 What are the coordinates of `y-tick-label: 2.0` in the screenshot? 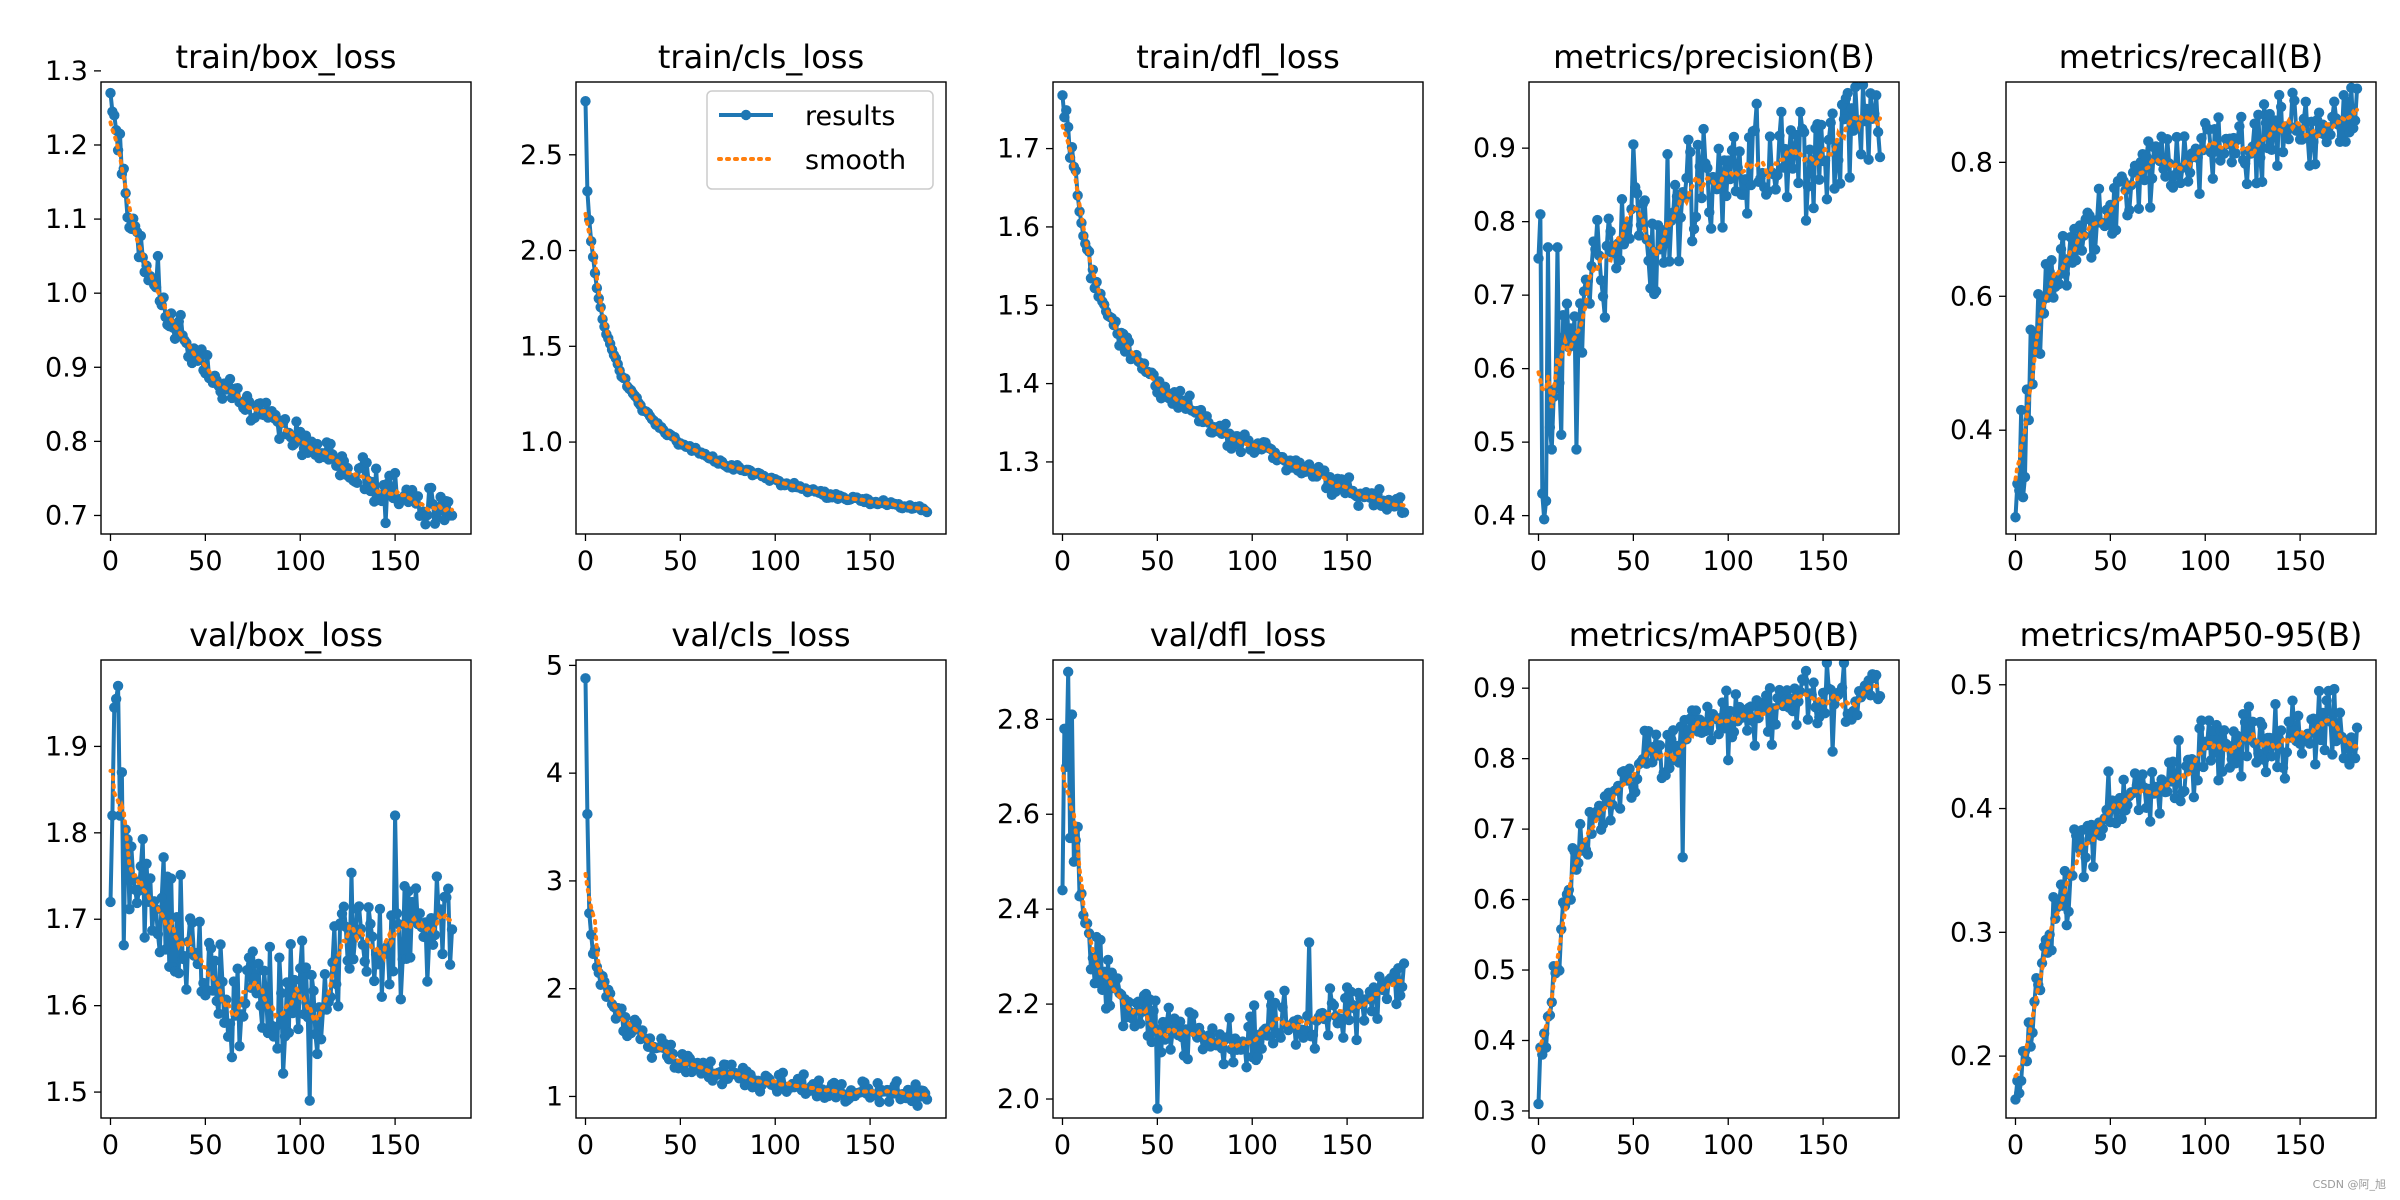 It's located at (541, 251).